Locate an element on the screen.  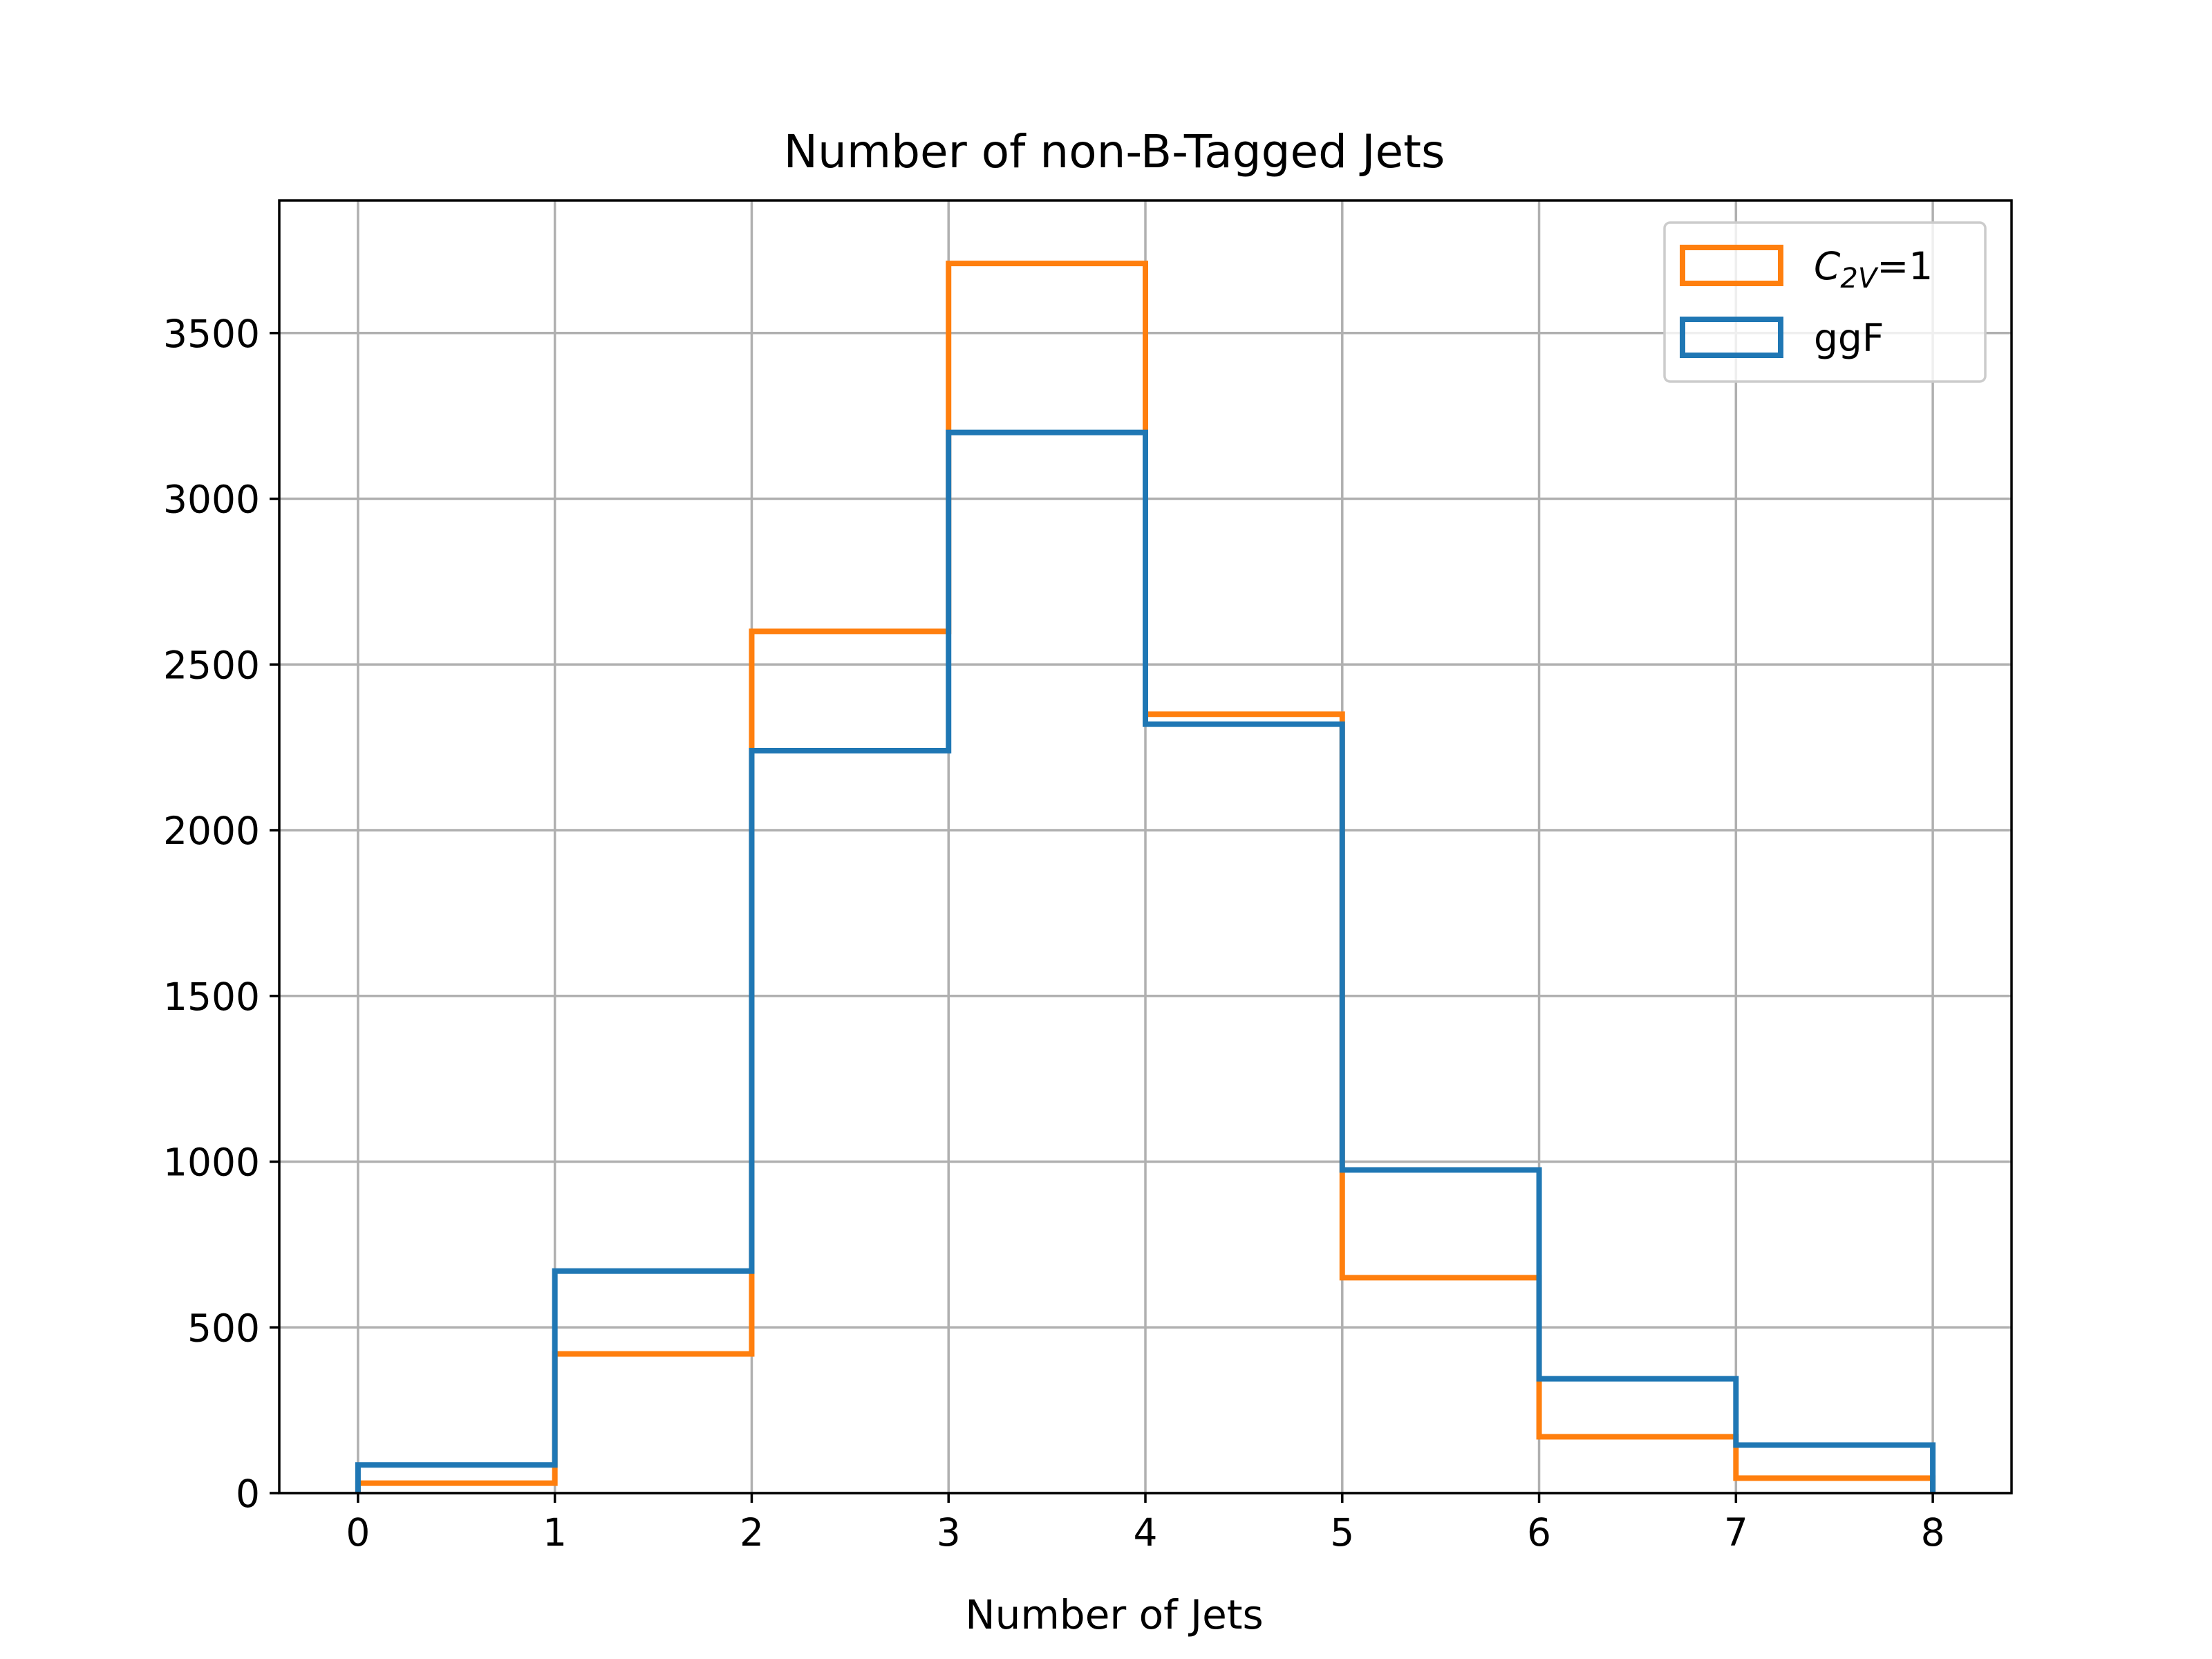
legend-box is located at coordinates (1825, 302).